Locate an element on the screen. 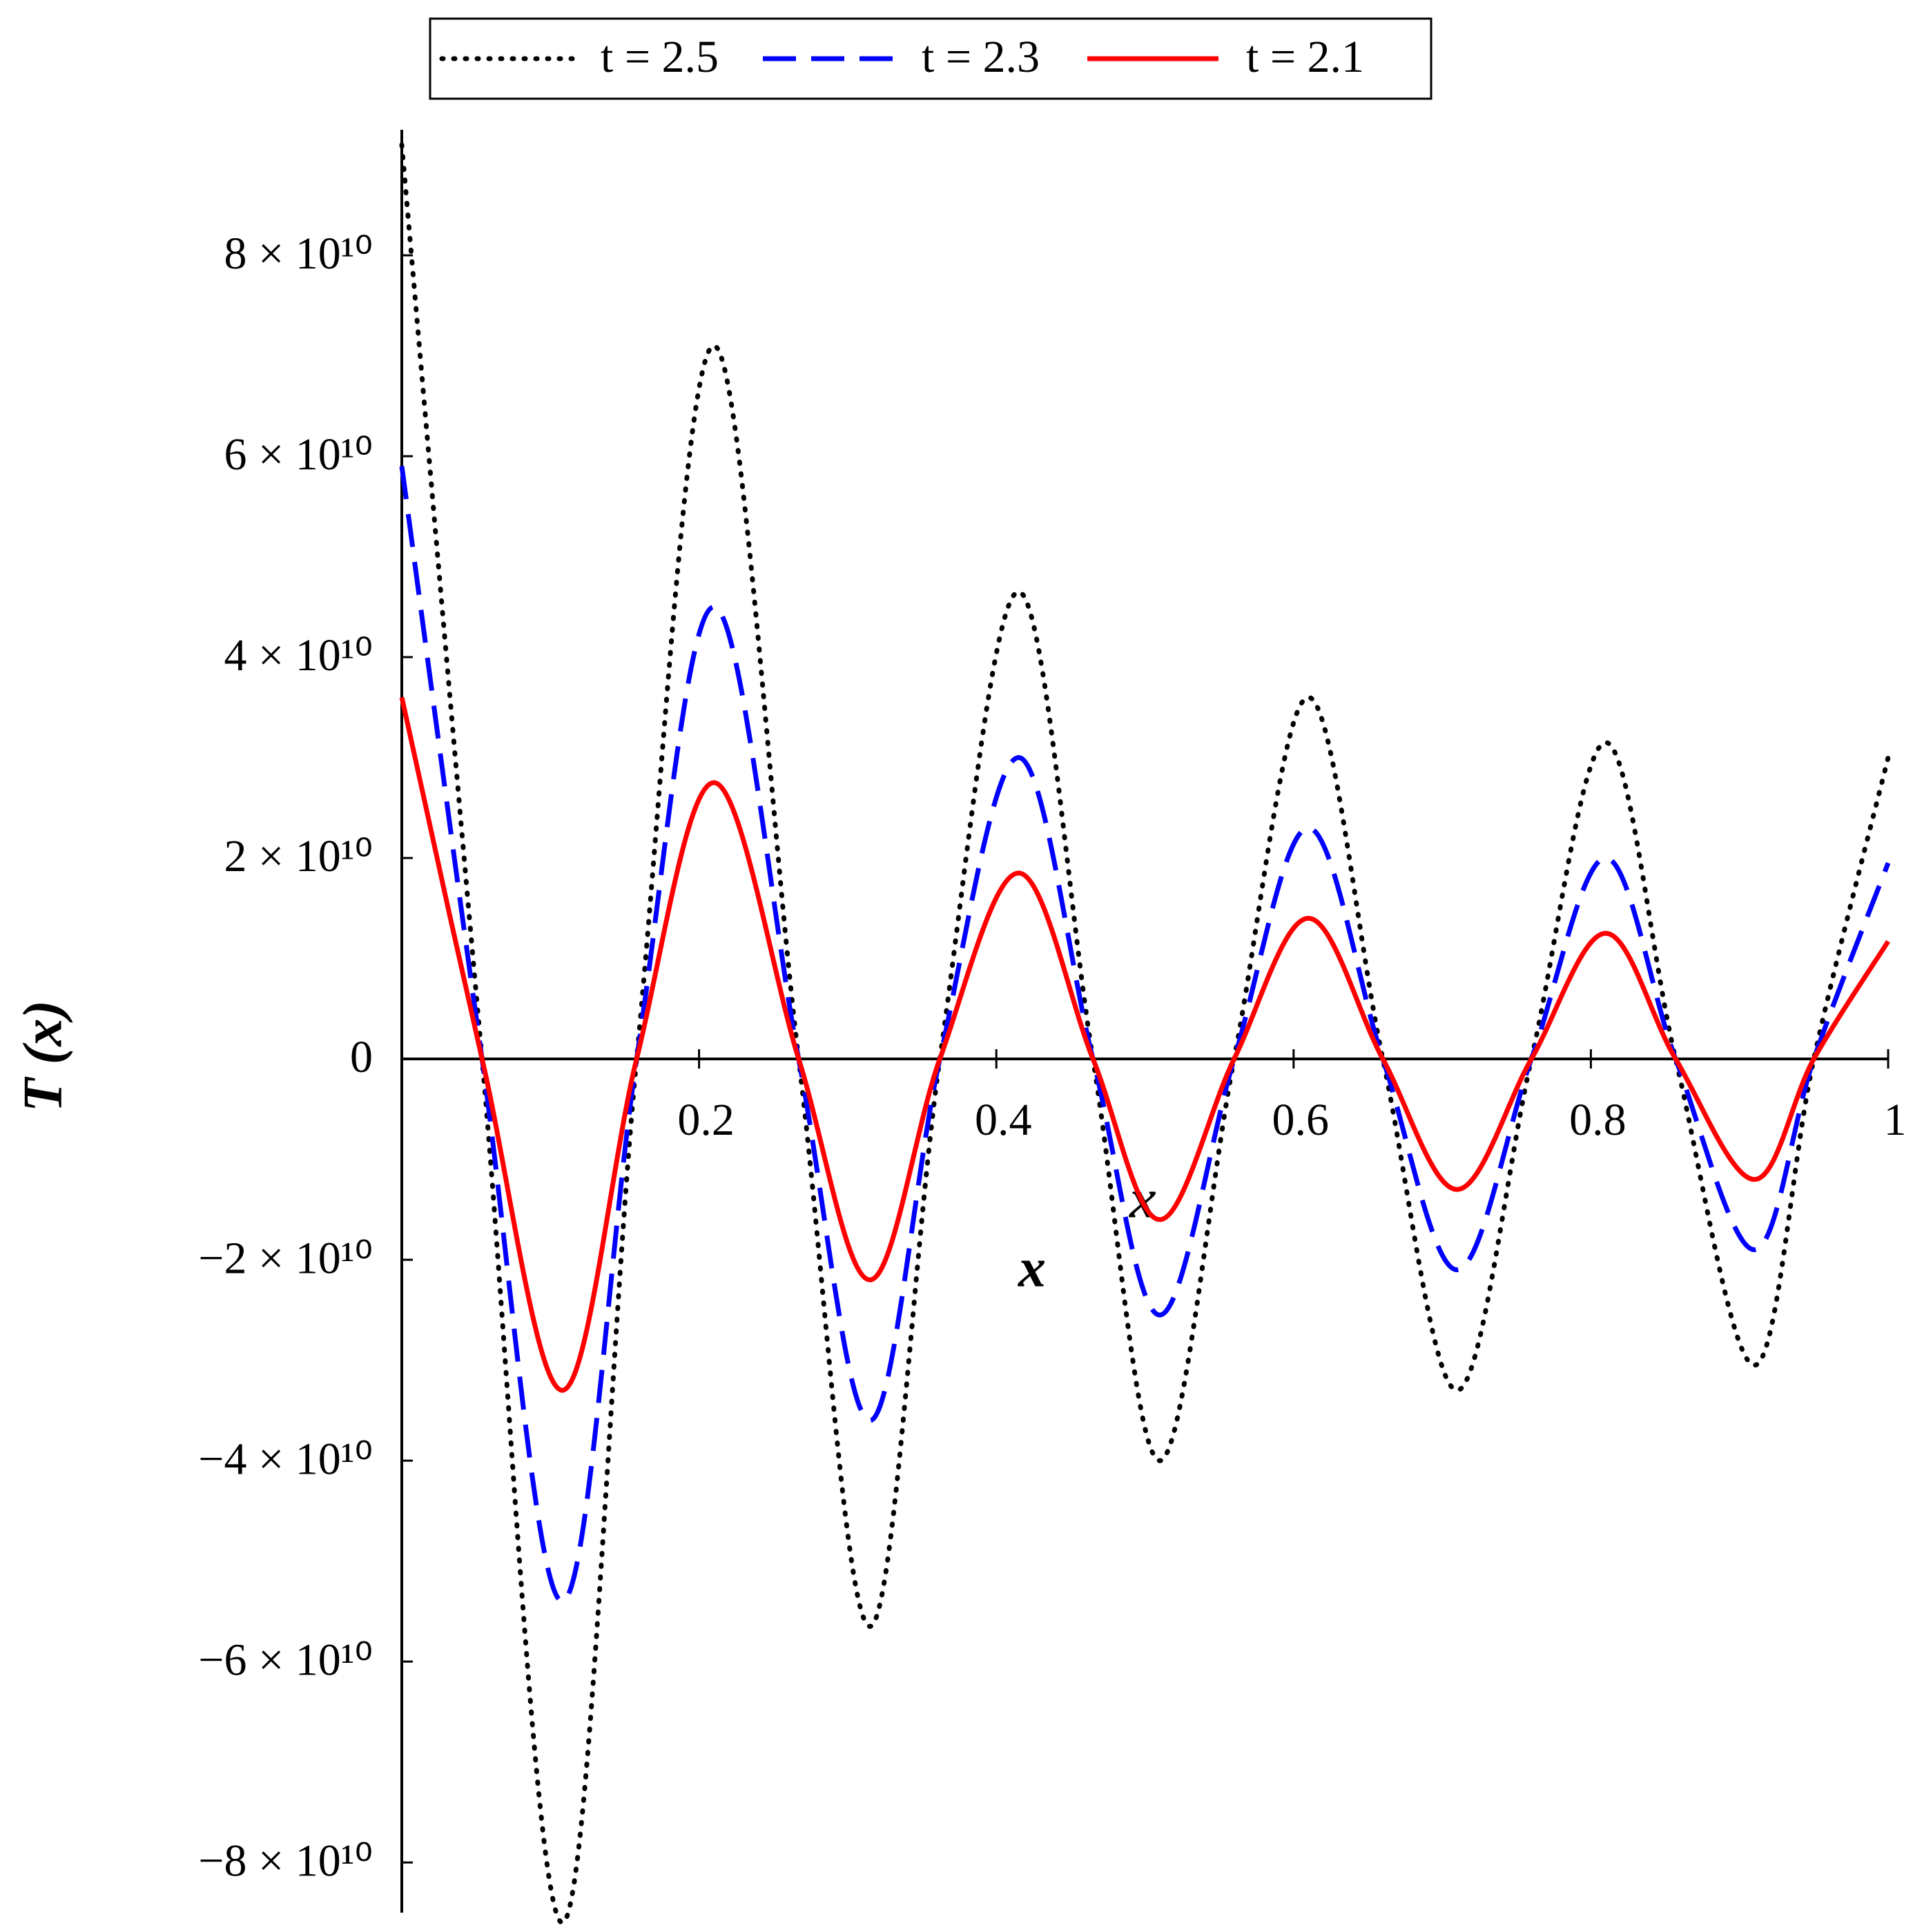 Image resolution: width=1913 pixels, height=1932 pixels. y-tick-label: 8 × 10¹⁰ is located at coordinates (298, 253).